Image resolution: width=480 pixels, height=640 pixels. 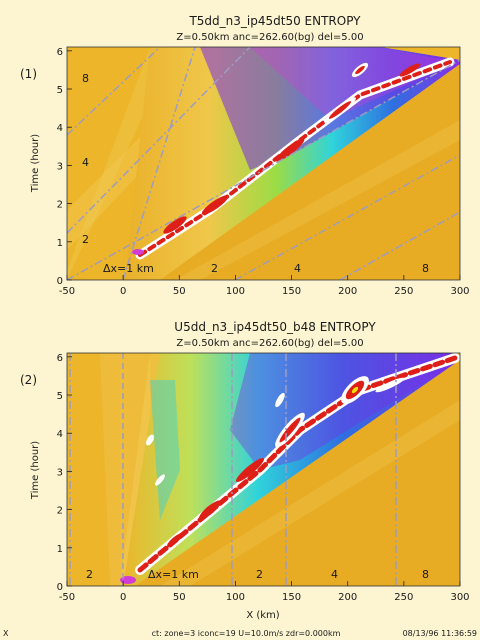 I want to click on panel-2-x-tick-label: 50, so click(x=179, y=597).